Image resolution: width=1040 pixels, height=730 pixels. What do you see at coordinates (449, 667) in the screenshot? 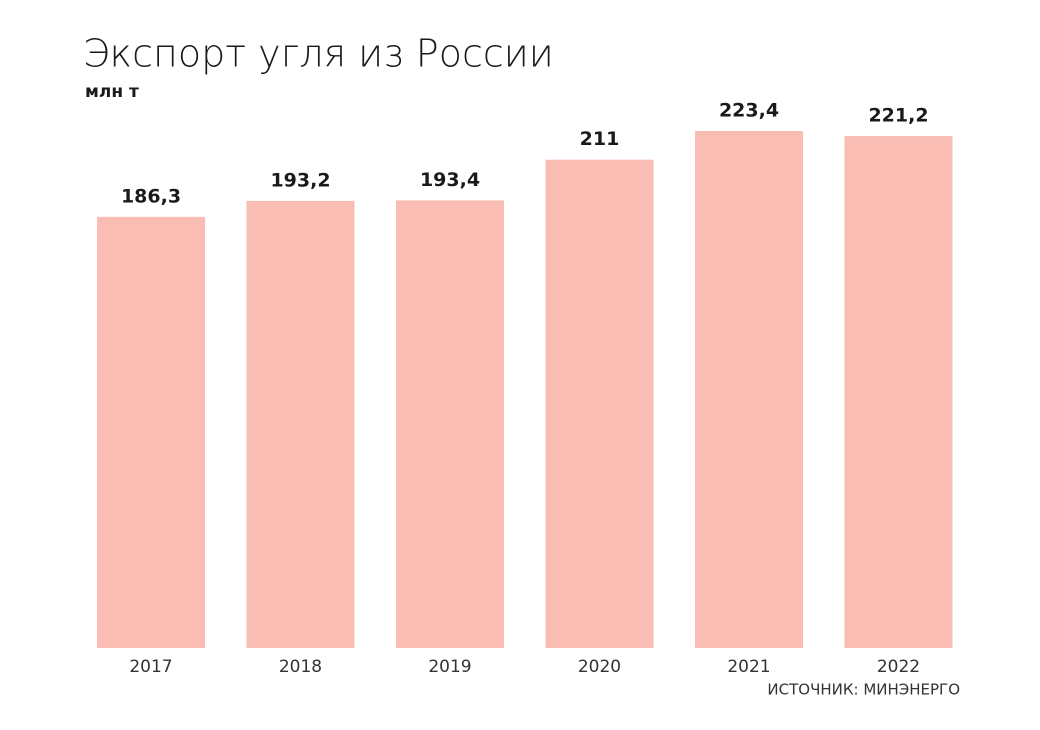
I see `x-tick-label: 2019` at bounding box center [449, 667].